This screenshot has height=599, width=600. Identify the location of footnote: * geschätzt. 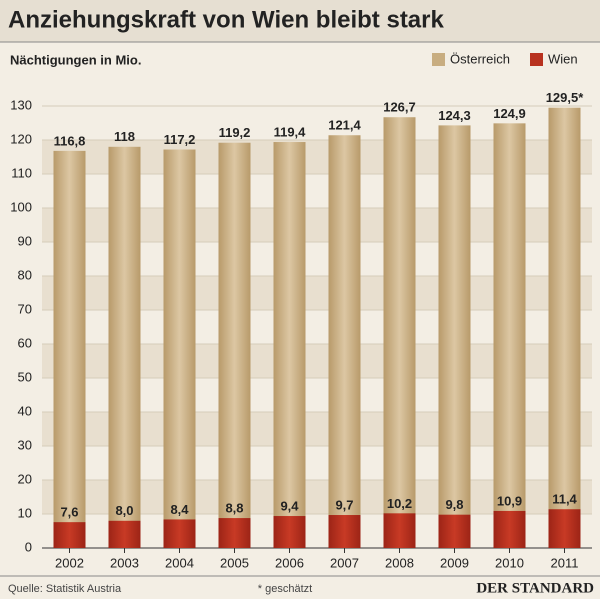
(285, 589).